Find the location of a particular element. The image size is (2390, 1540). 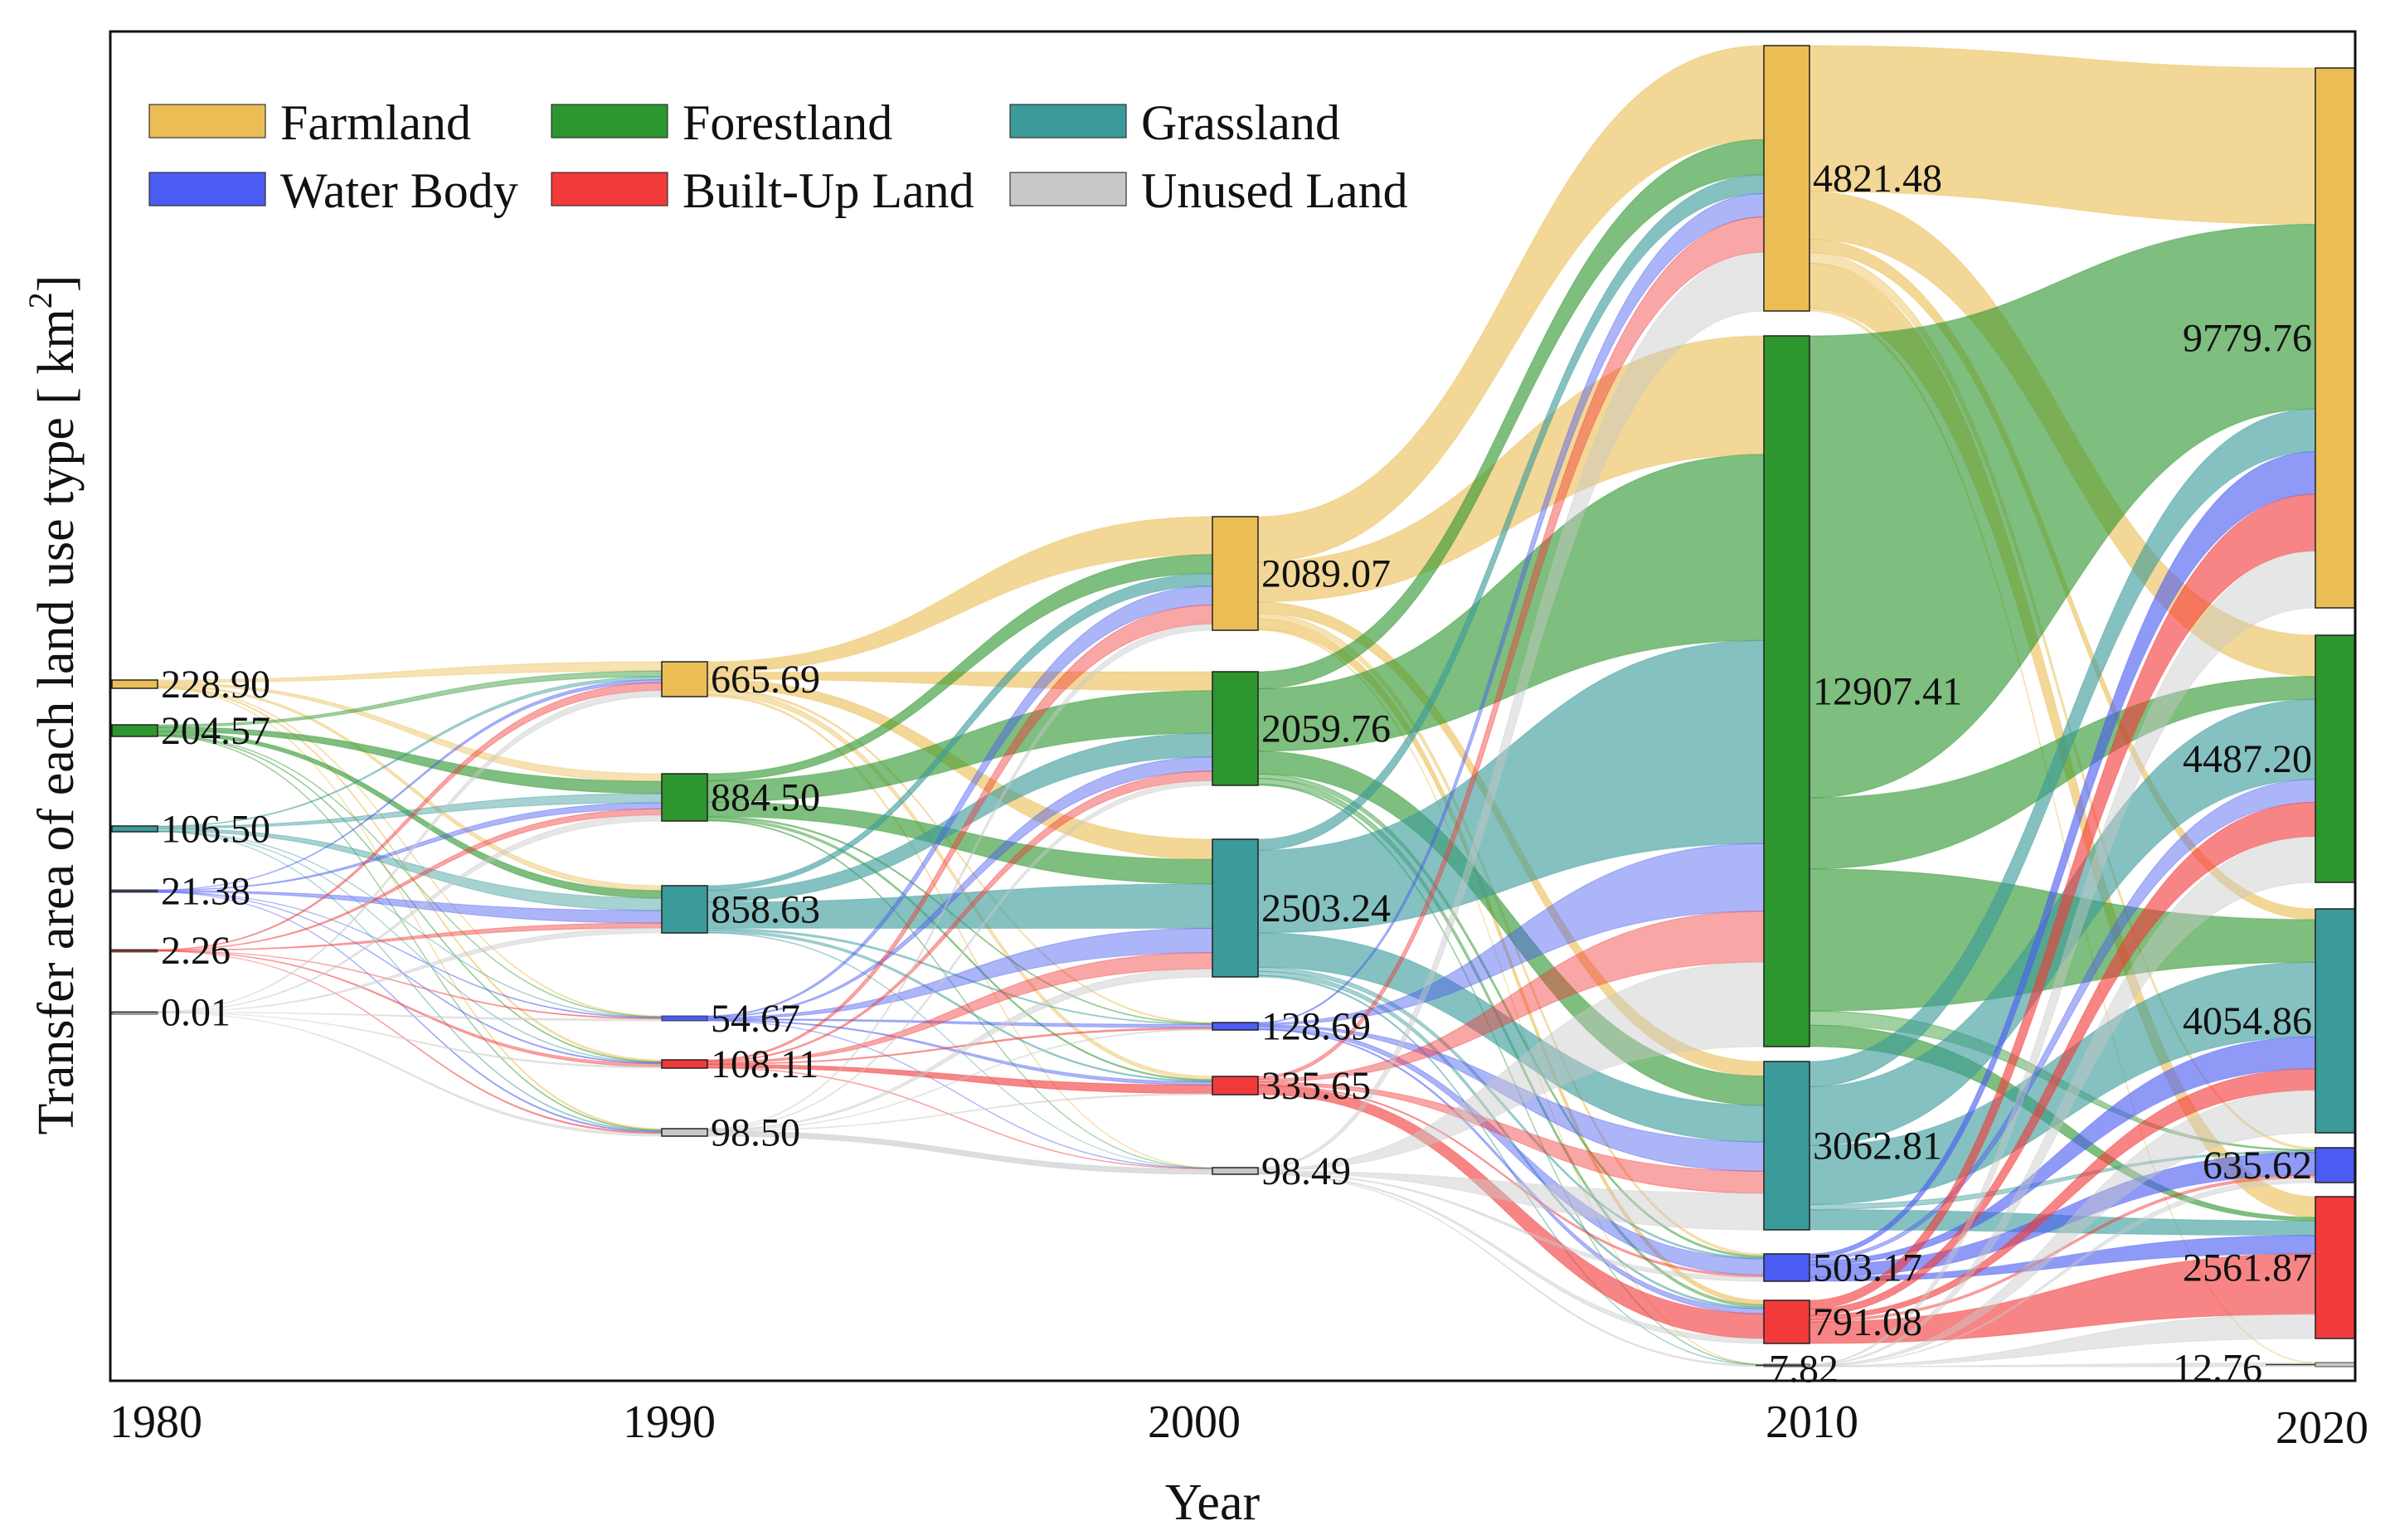

node-unused-land-1990 is located at coordinates (684, 1132).